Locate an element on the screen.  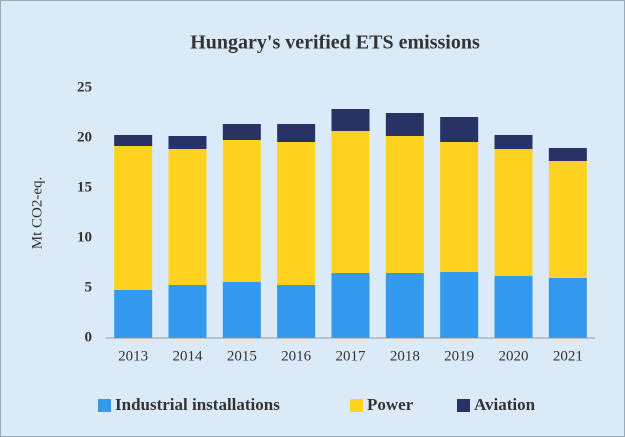
y-tick-label: 5 is located at coordinates (89, 287).